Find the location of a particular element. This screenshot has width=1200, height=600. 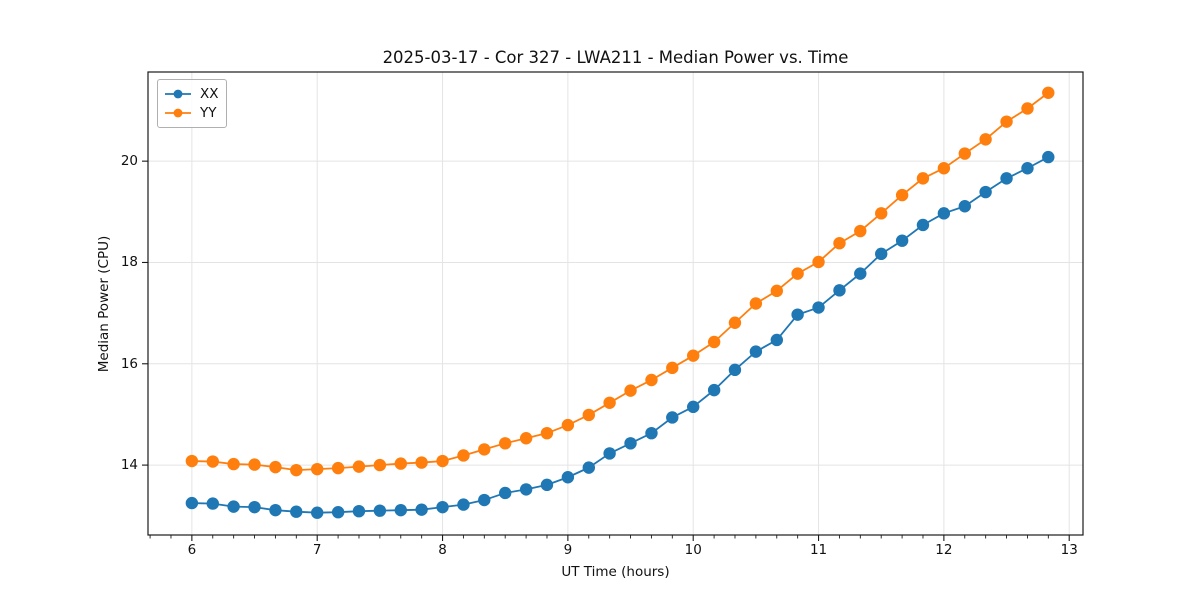

y-tick-label: 18 is located at coordinates (129, 262).